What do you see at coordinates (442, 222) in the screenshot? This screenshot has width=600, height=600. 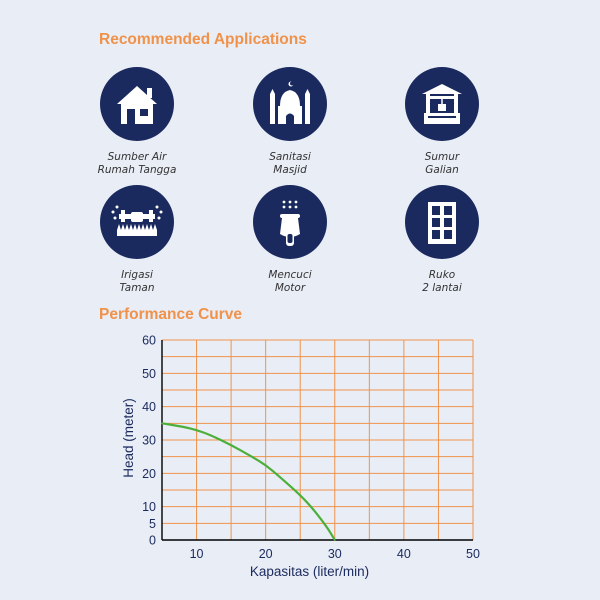 I see `building-icon` at bounding box center [442, 222].